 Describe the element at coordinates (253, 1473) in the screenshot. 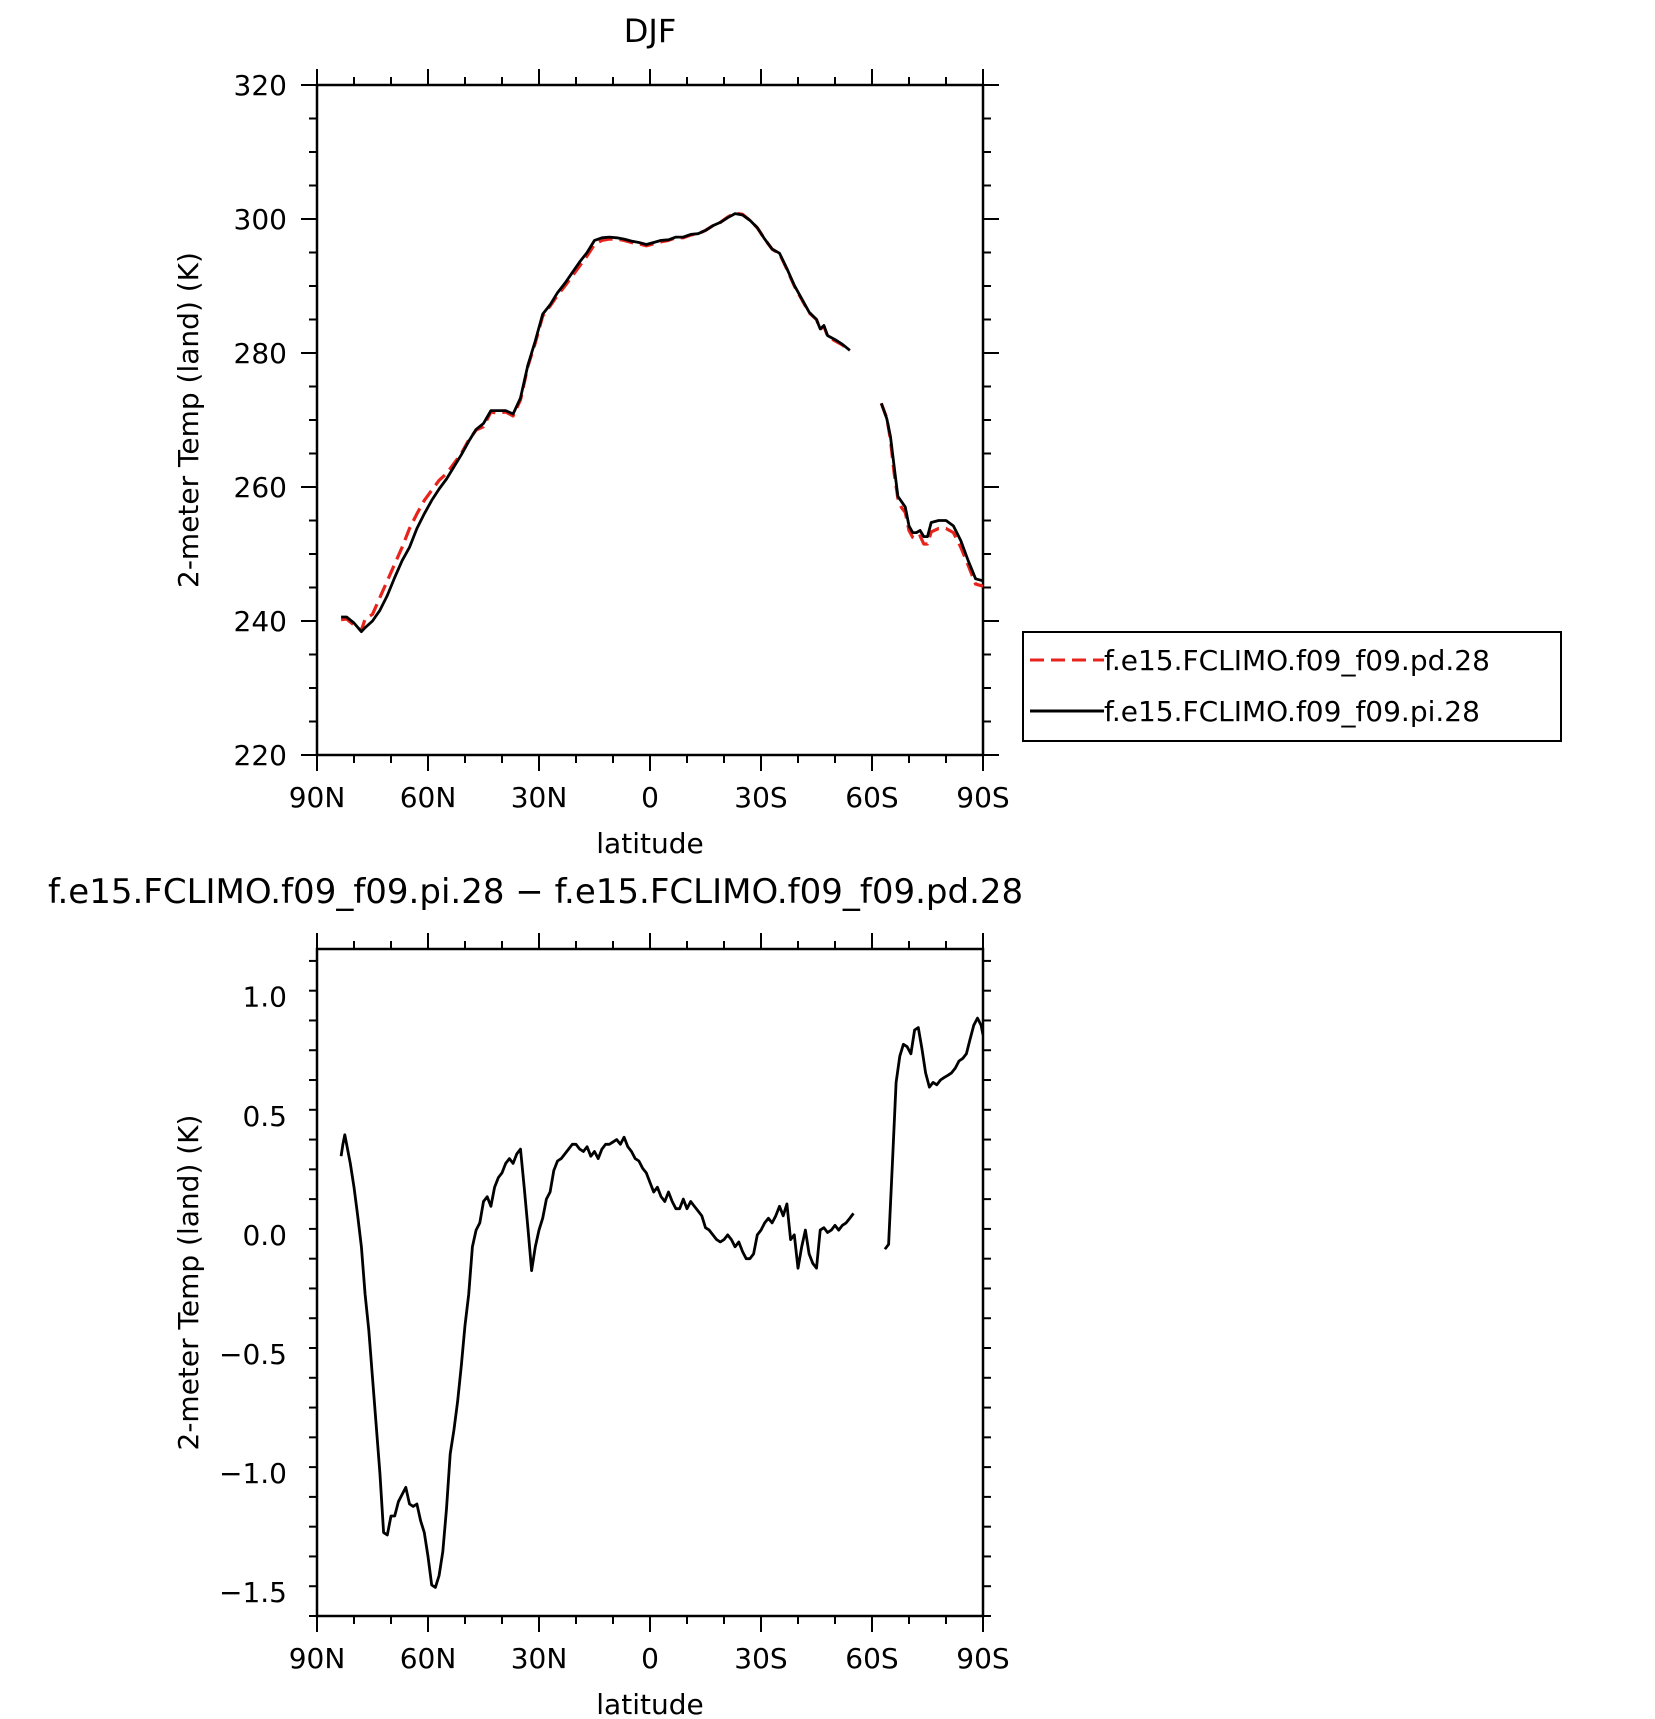

I see `y-tick-label: −1.0` at that location.